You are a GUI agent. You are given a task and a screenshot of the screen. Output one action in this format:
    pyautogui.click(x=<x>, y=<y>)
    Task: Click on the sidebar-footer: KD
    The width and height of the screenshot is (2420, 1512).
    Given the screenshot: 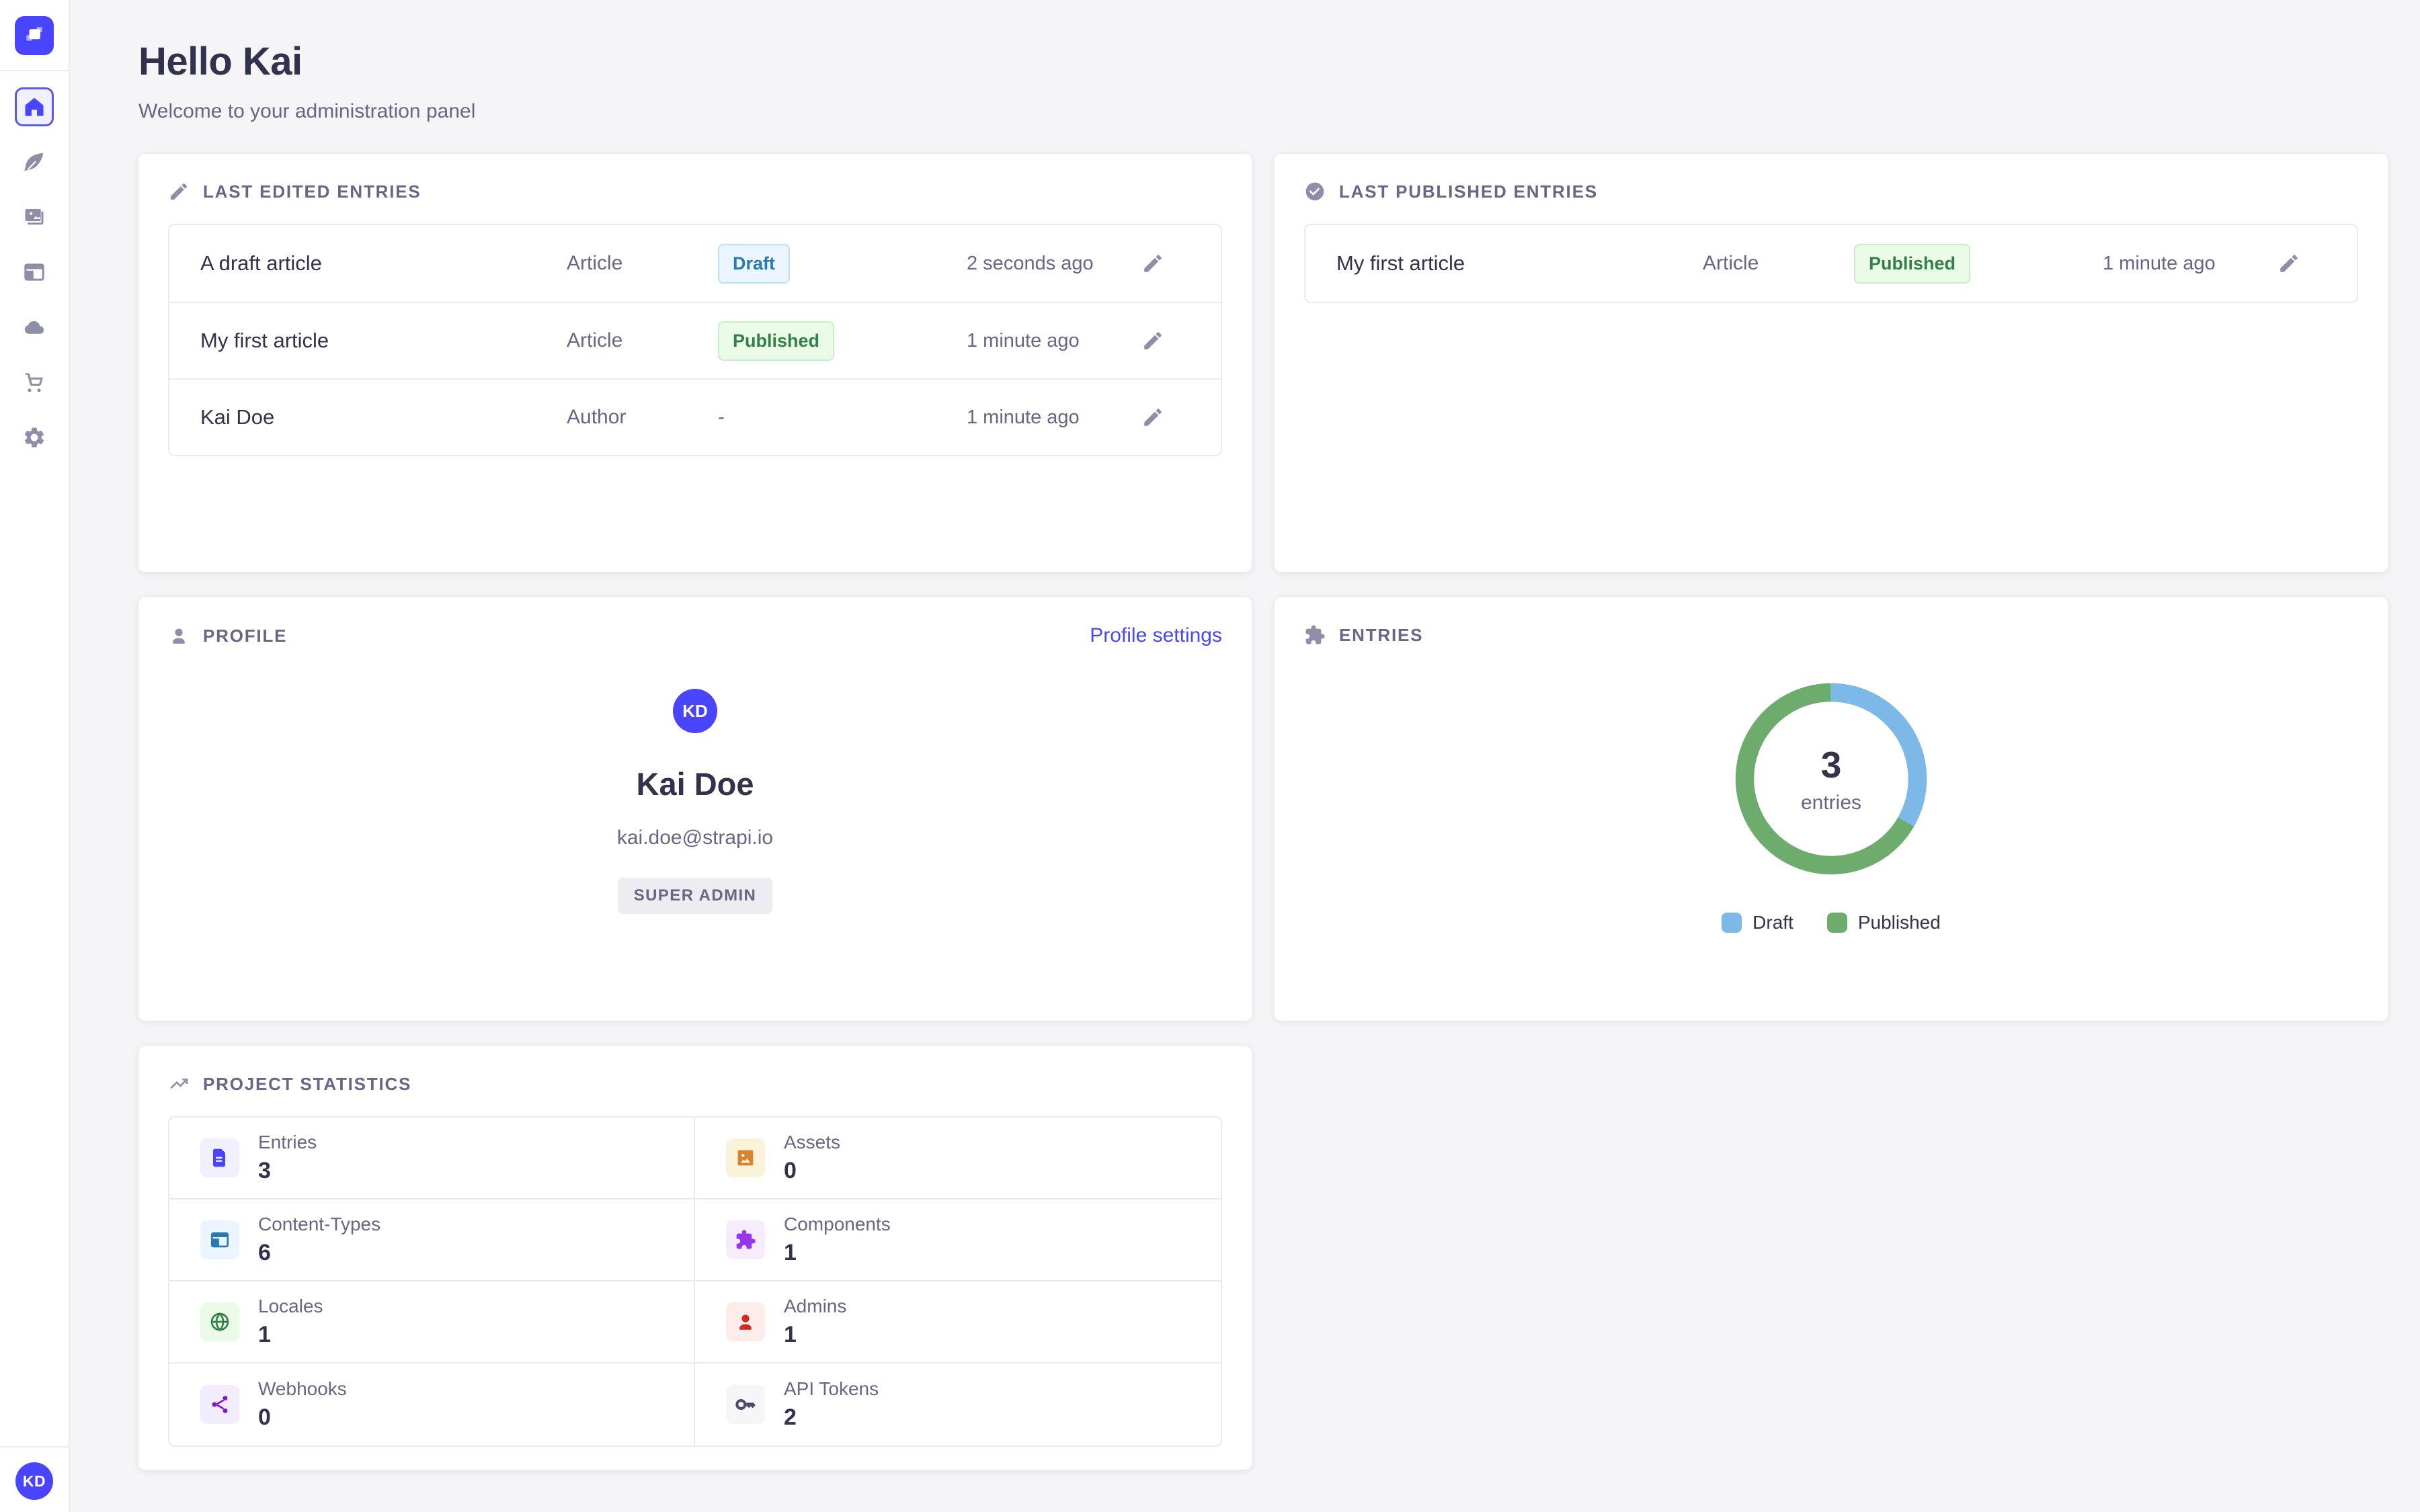 What is the action you would take?
    pyautogui.click(x=34, y=1479)
    